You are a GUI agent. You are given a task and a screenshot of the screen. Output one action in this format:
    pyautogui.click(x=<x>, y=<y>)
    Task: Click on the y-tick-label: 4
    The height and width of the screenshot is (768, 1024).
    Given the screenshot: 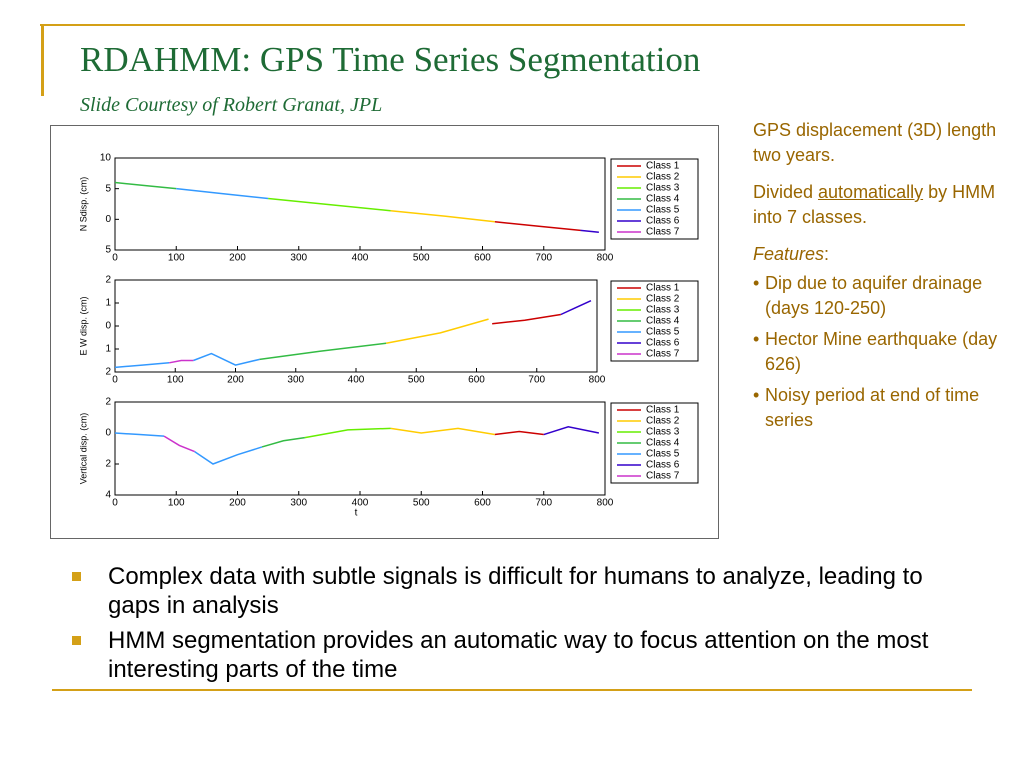 What is the action you would take?
    pyautogui.click(x=108, y=495)
    